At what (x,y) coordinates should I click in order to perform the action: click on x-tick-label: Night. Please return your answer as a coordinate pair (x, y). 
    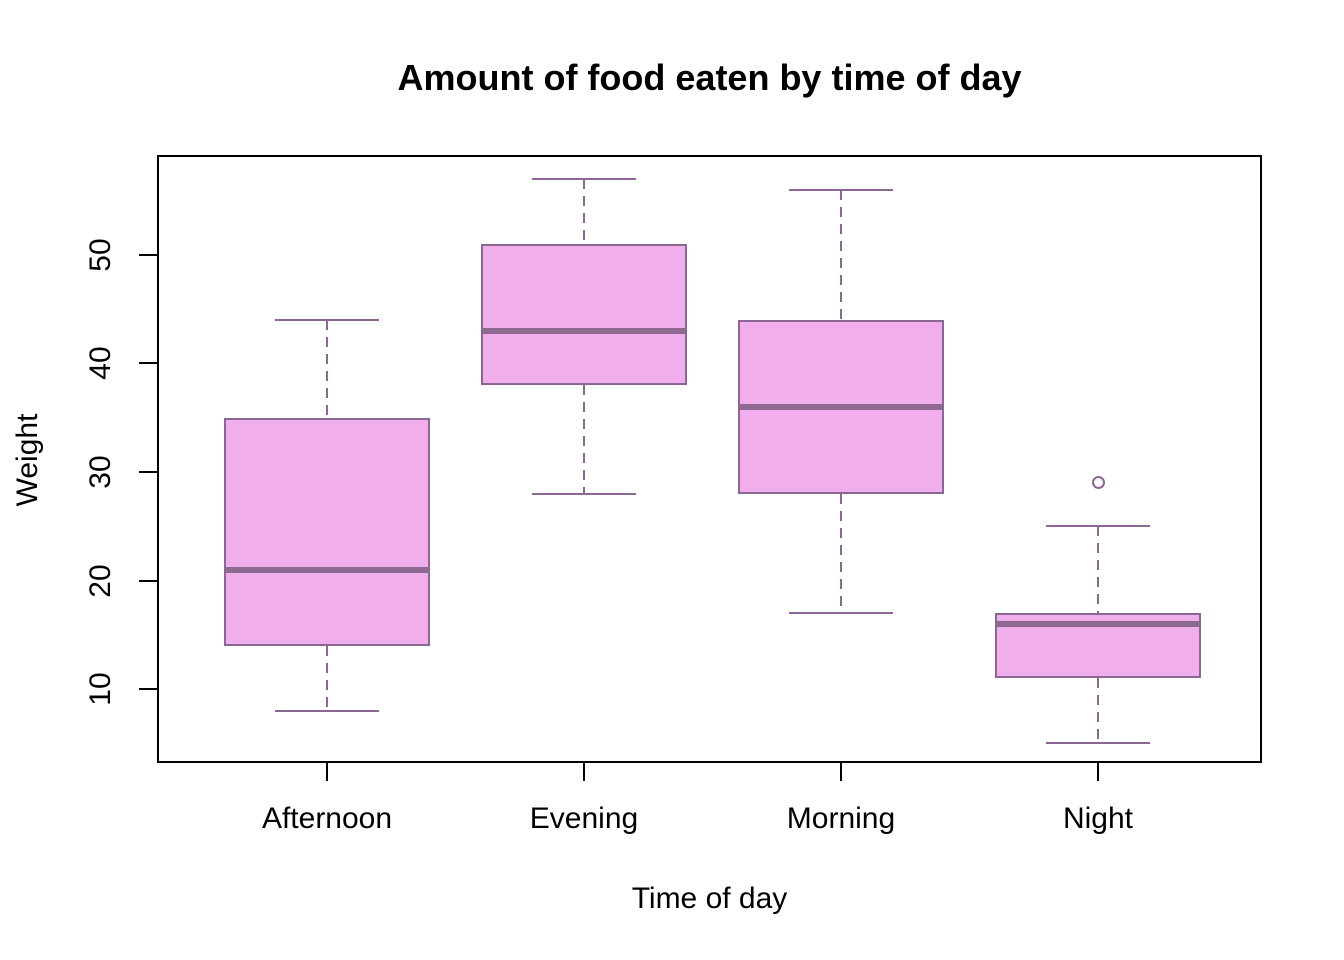
    Looking at the image, I should click on (1098, 818).